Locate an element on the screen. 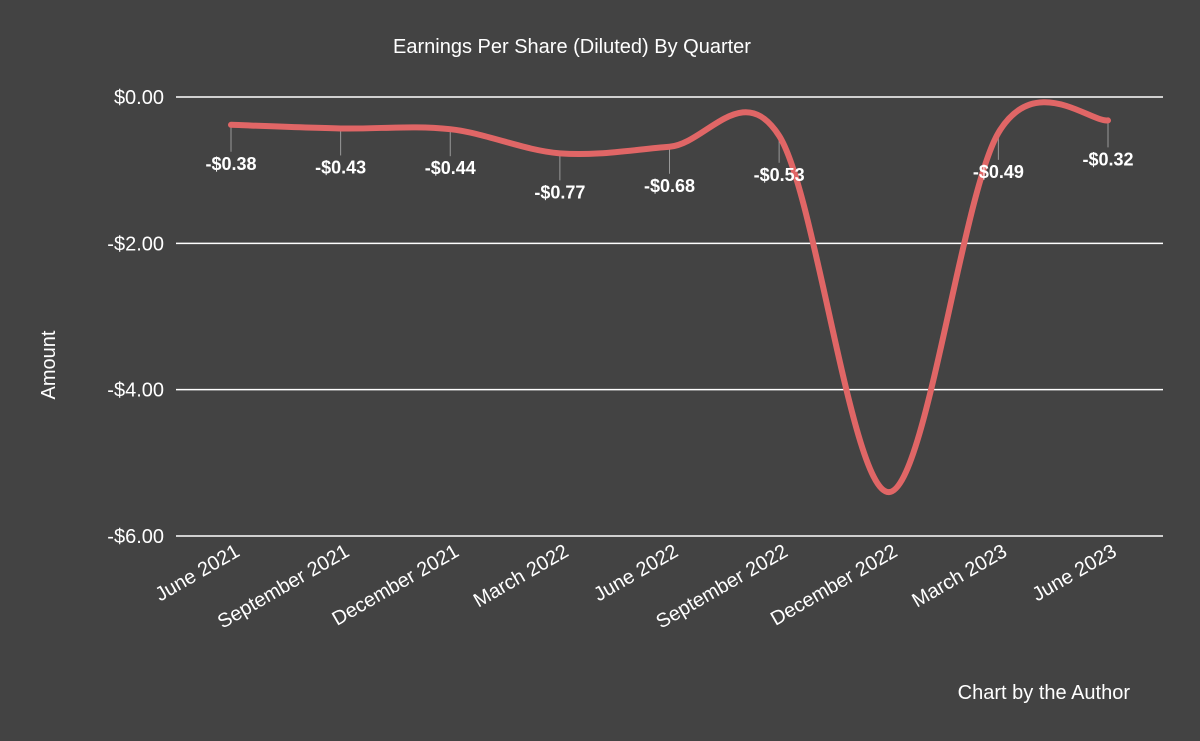 This screenshot has height=741, width=1200. data-label: -$0.53 is located at coordinates (779, 175).